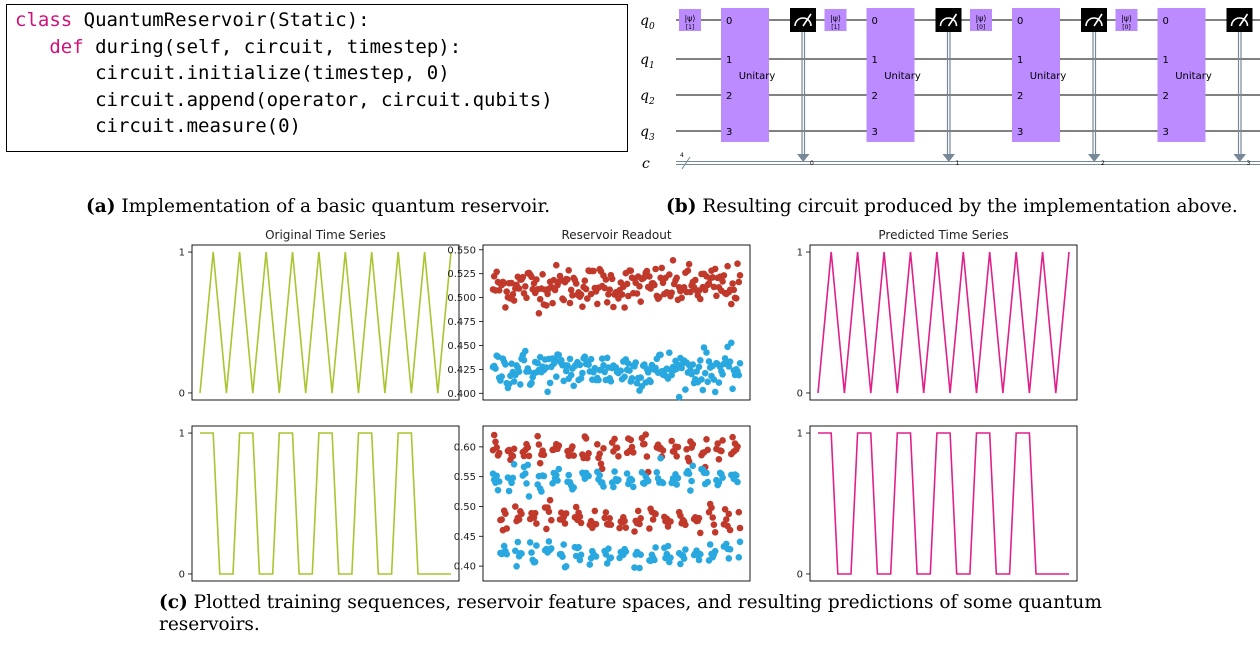 The width and height of the screenshot is (1260, 649). Describe the element at coordinates (647, 133) in the screenshot. I see `qubit-label: q3` at that location.